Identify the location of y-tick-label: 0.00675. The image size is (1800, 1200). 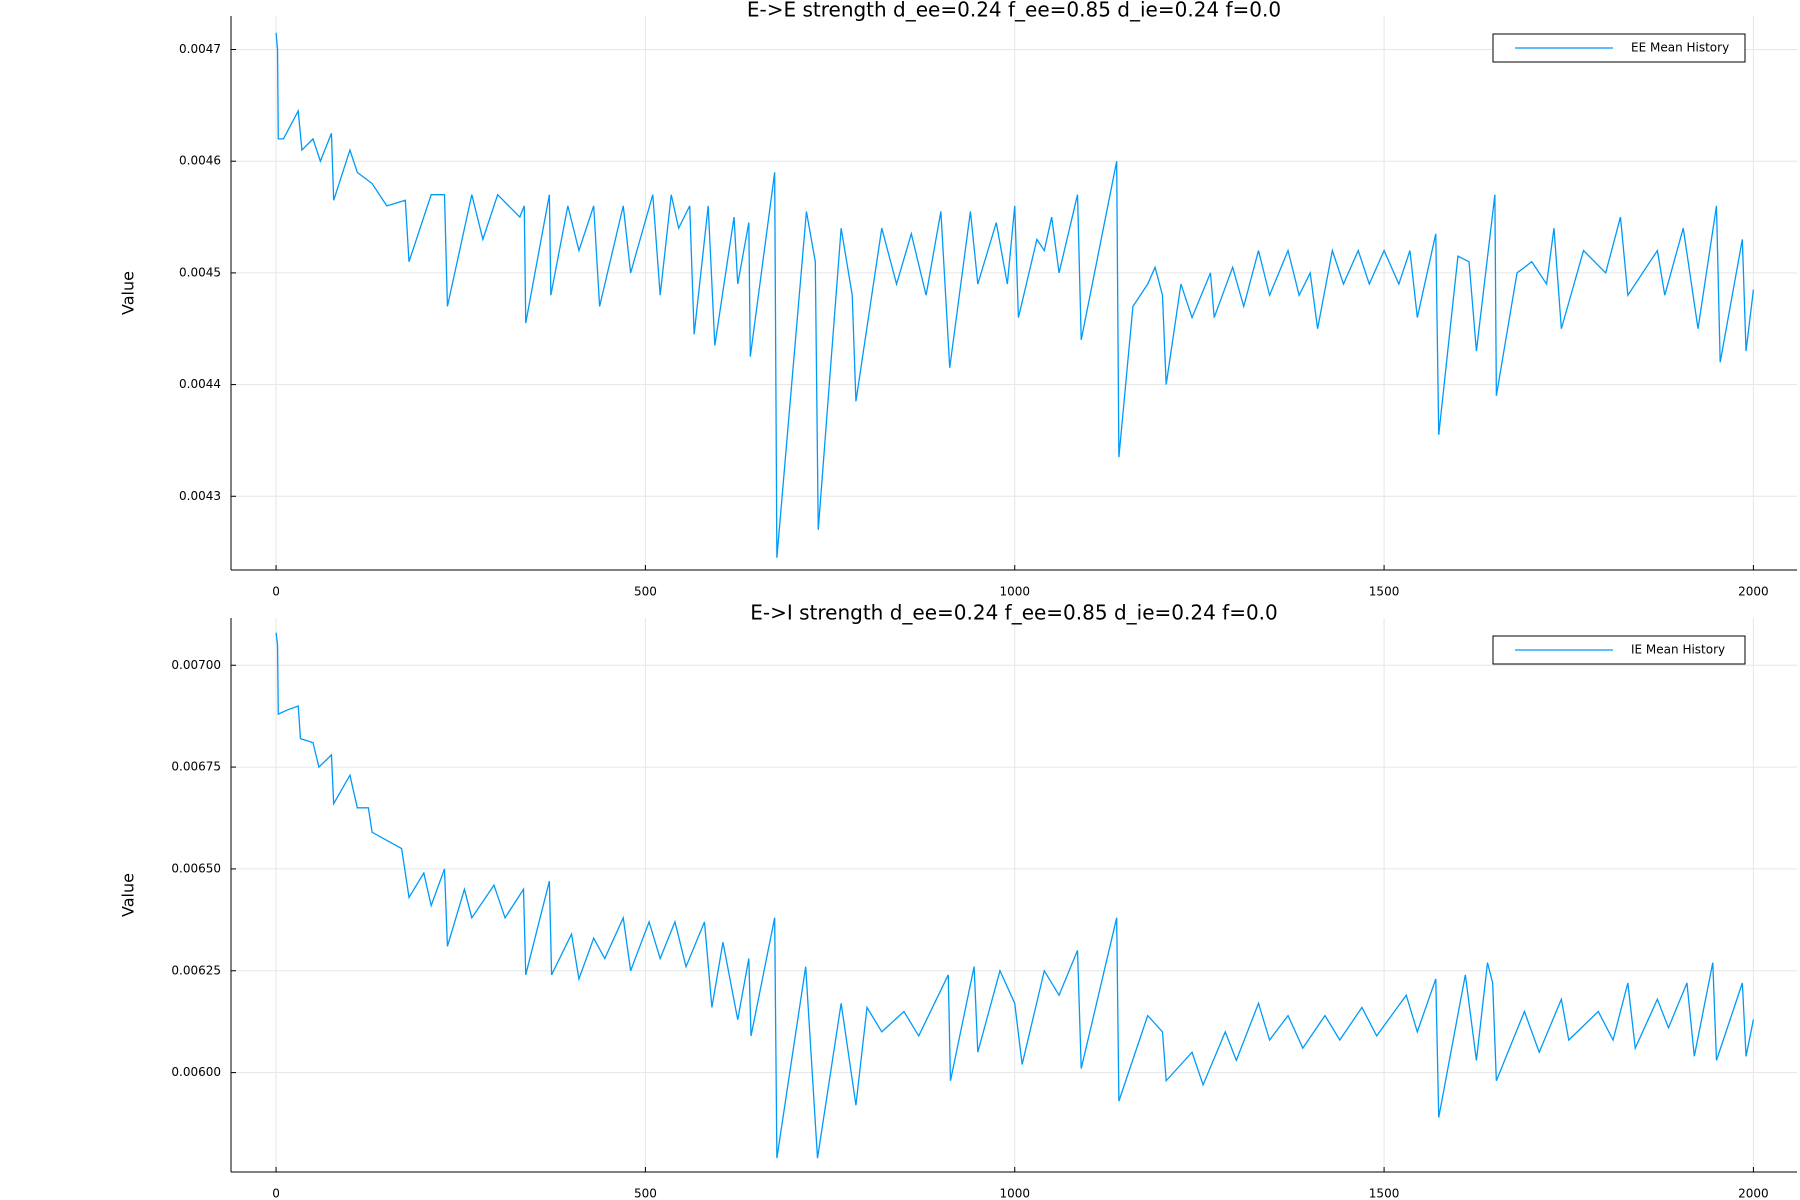
(196, 767).